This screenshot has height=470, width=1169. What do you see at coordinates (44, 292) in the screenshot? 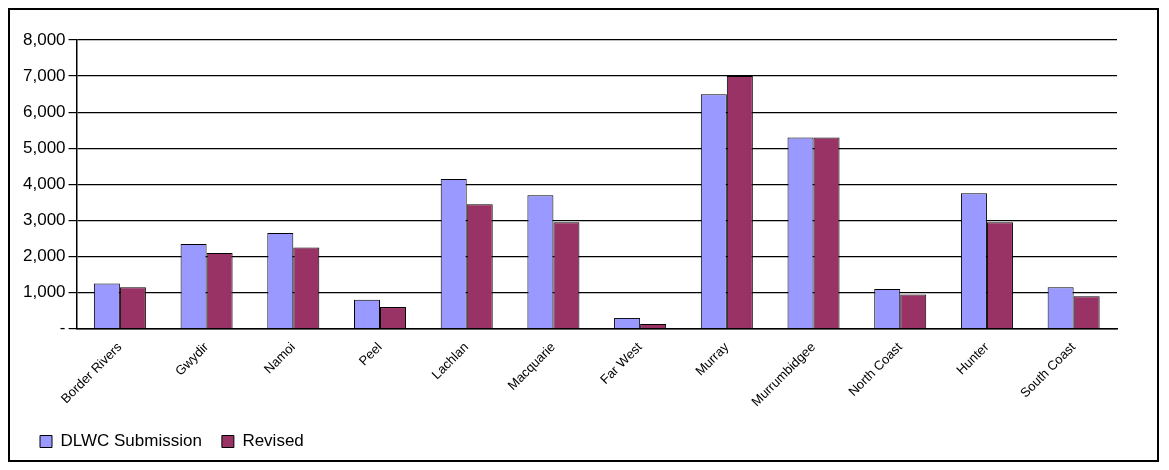
I see `y-tick-label: 1,000` at bounding box center [44, 292].